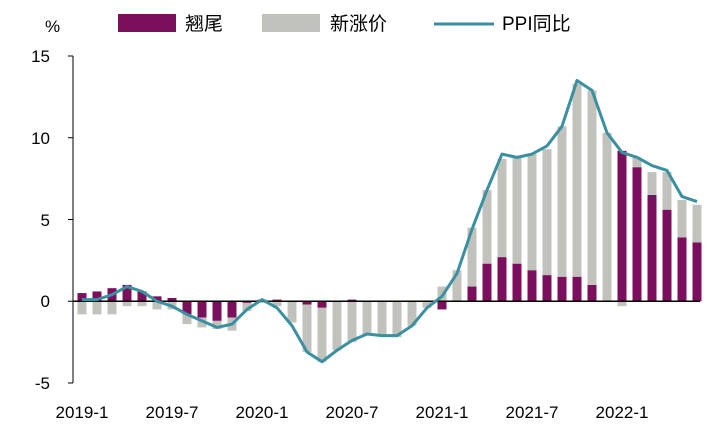  I want to click on y-axis-unit-label: %, so click(52, 26).